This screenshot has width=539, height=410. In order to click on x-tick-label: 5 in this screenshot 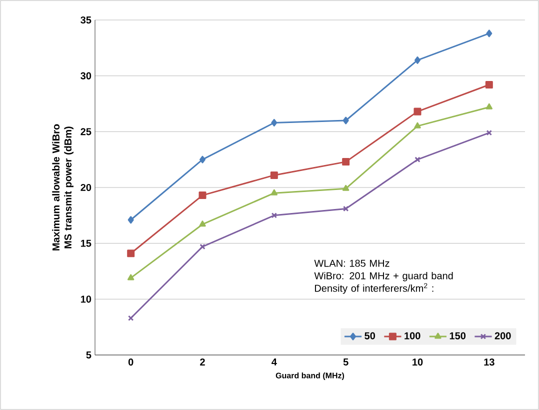, I will do `click(345, 362)`.